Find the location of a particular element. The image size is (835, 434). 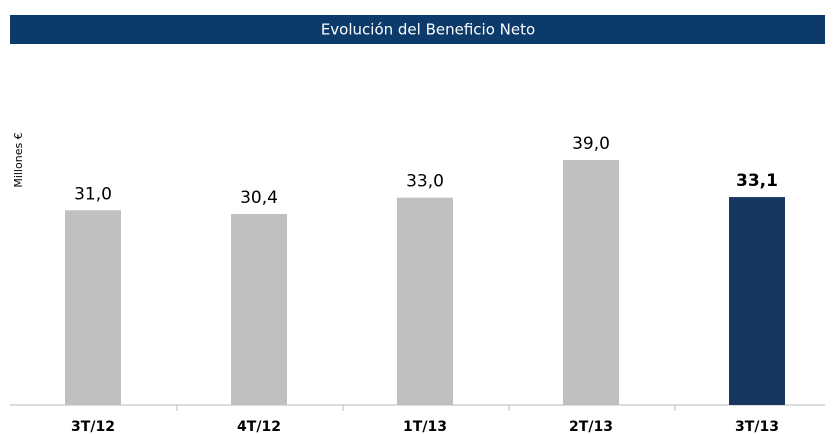

x-tick-label: 3T/13 is located at coordinates (757, 426).